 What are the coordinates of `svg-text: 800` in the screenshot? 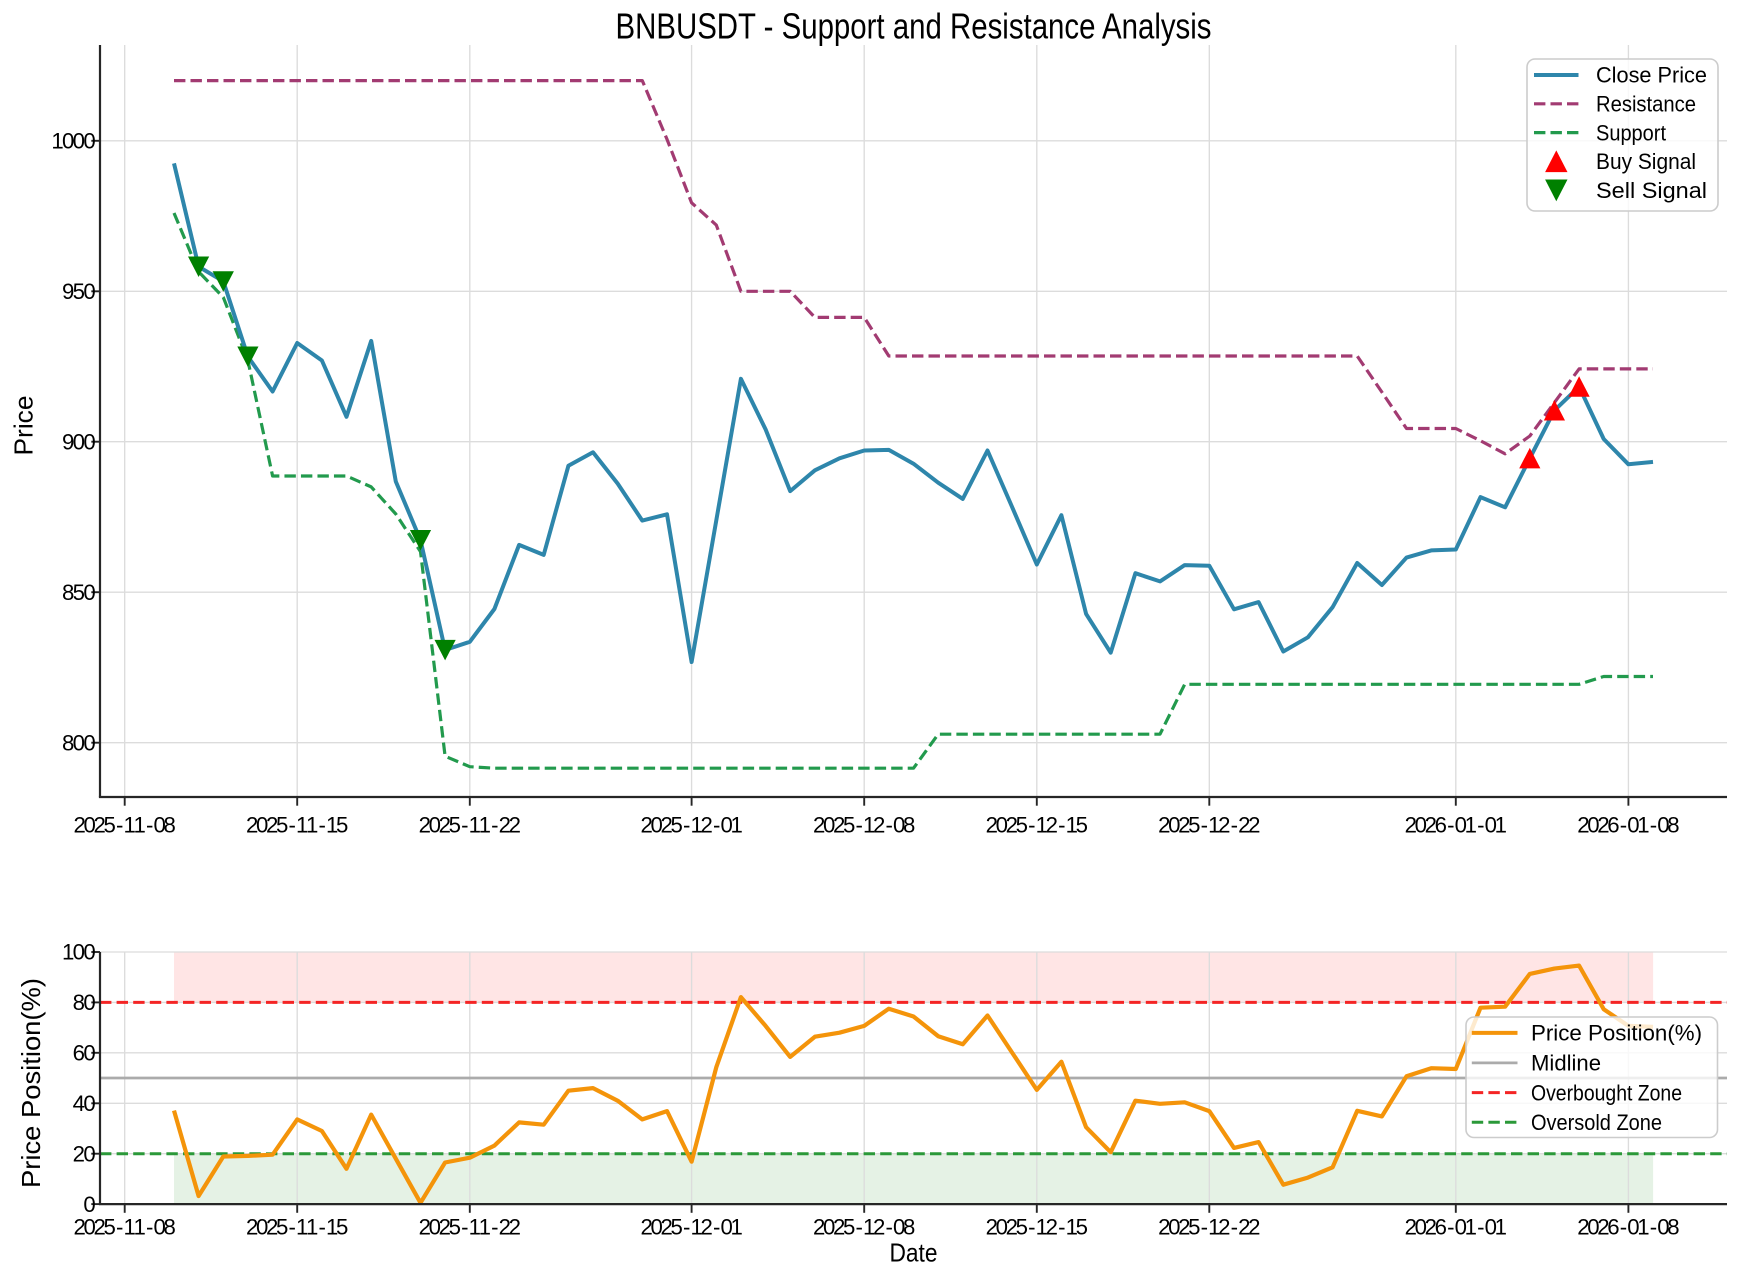 It's located at (79, 742).